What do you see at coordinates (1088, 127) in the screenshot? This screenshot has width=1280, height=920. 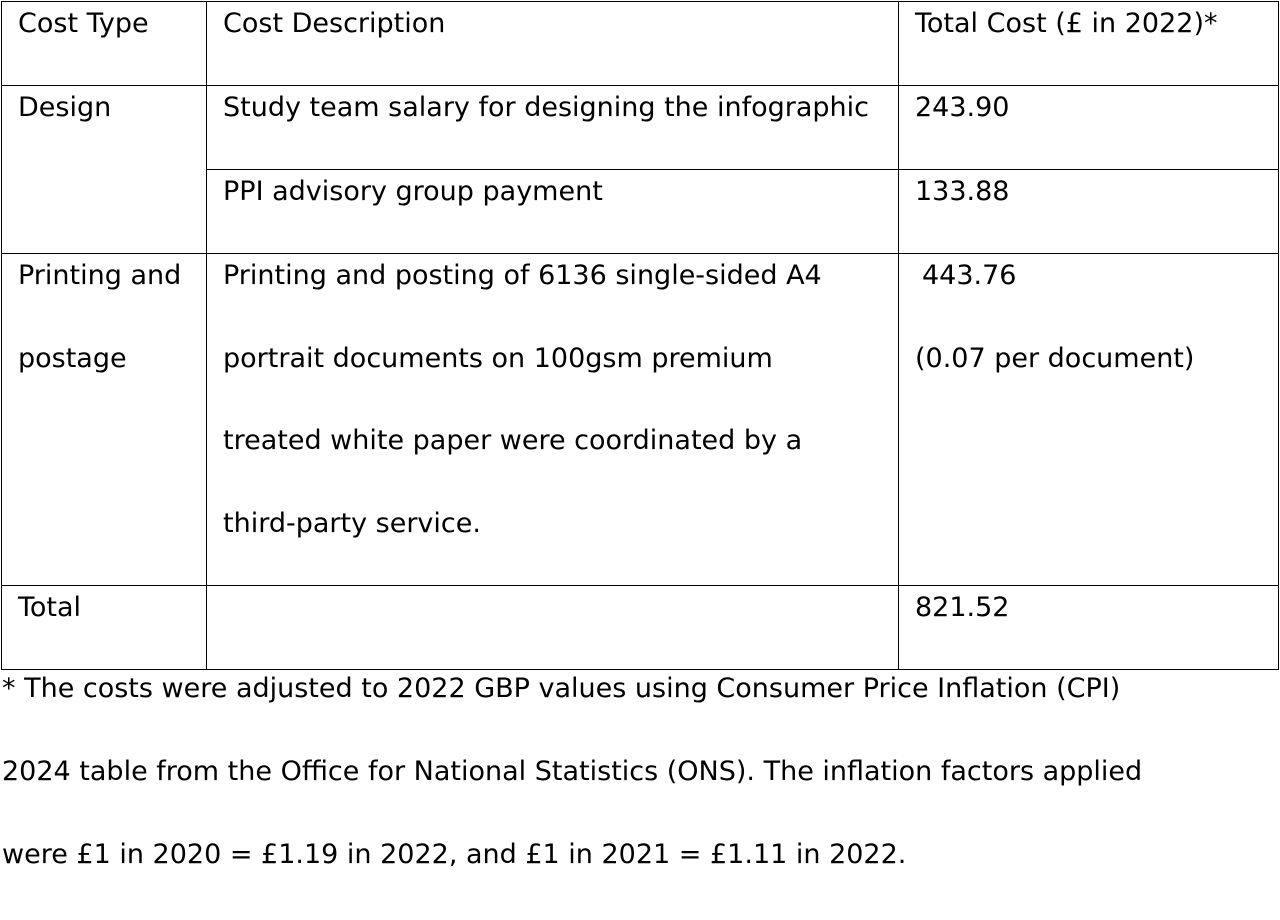 I see `cost-value: 243.90` at bounding box center [1088, 127].